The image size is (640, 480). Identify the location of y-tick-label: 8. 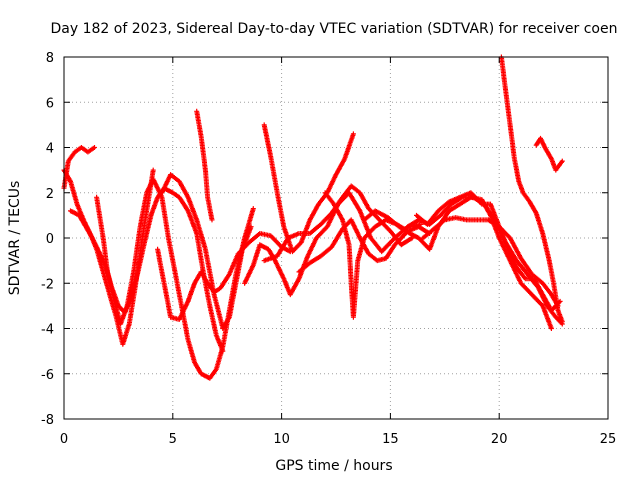
(50, 58).